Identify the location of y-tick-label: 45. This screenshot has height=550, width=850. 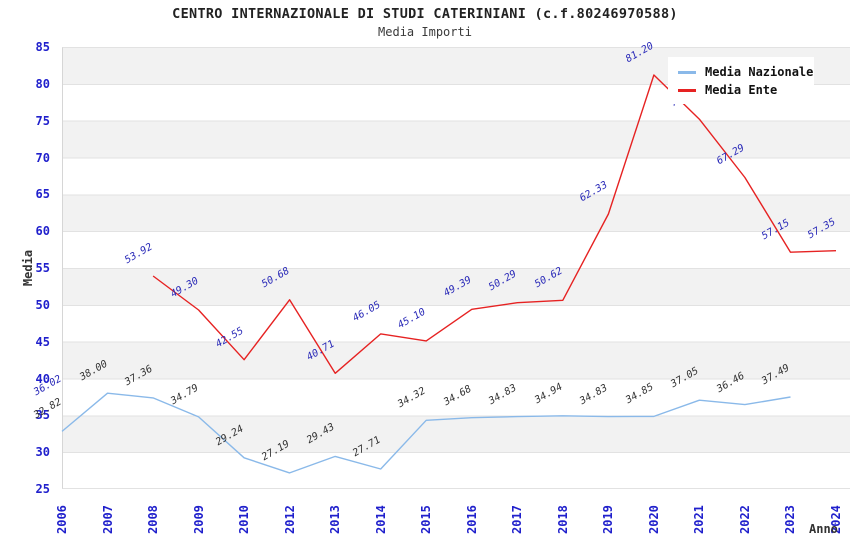
(42, 341).